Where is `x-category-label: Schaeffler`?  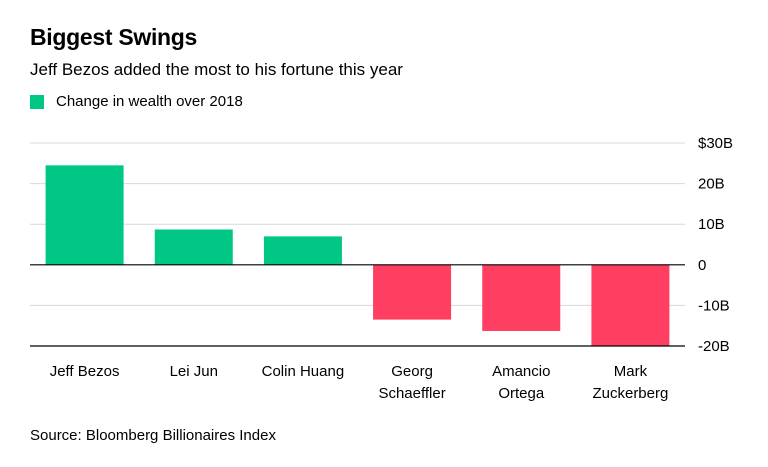 x-category-label: Schaeffler is located at coordinates (411, 393).